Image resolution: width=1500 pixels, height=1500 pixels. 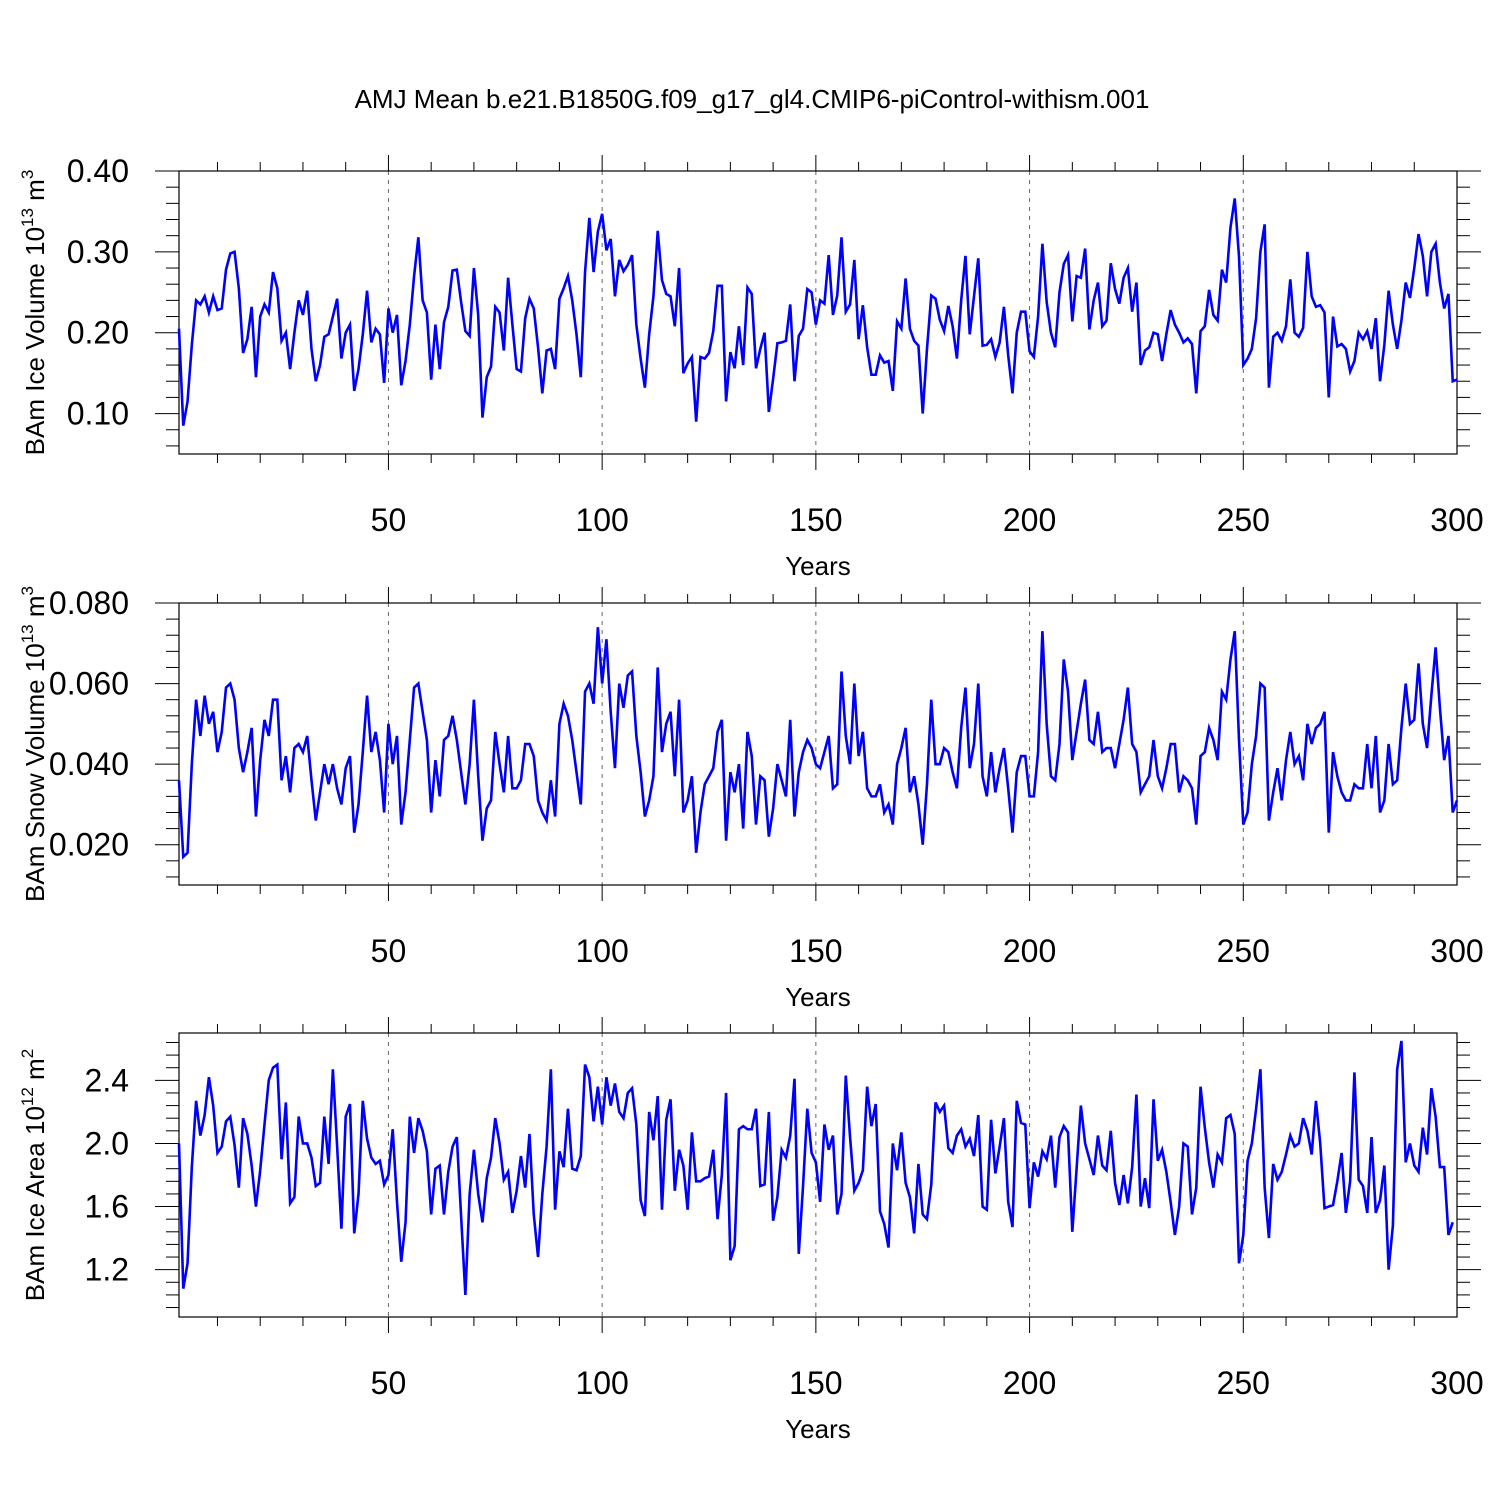 I want to click on y-tick-label: 2.4, so click(x=107, y=1080).